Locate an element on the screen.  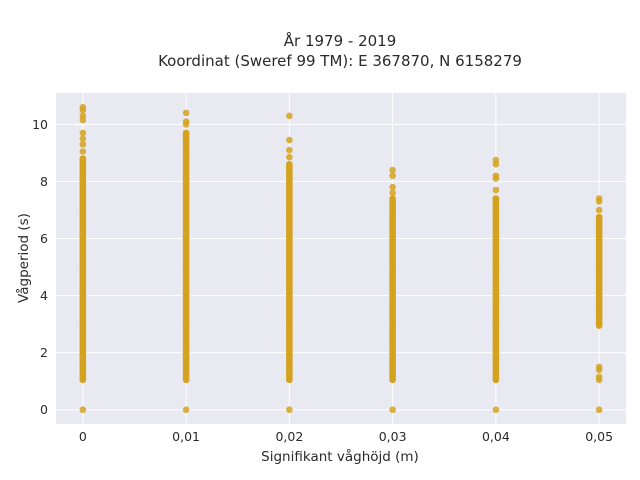
x-tick-label: 0,04 is located at coordinates (496, 436).